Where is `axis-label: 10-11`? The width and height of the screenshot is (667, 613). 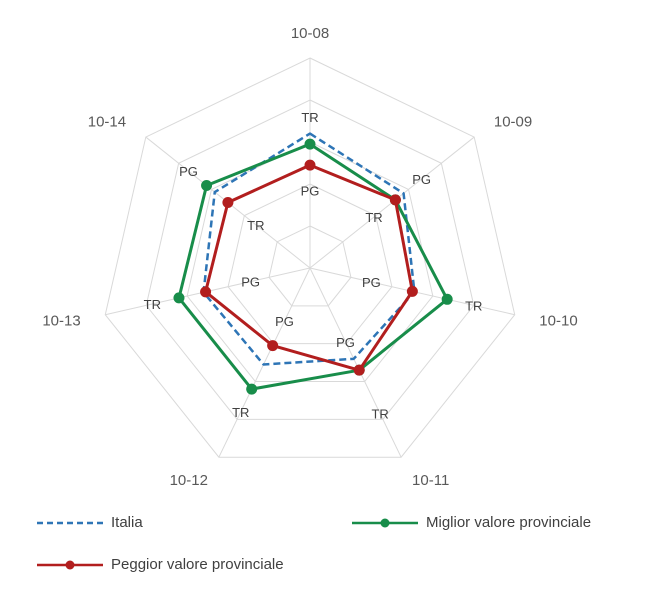
axis-label: 10-11 is located at coordinates (430, 480).